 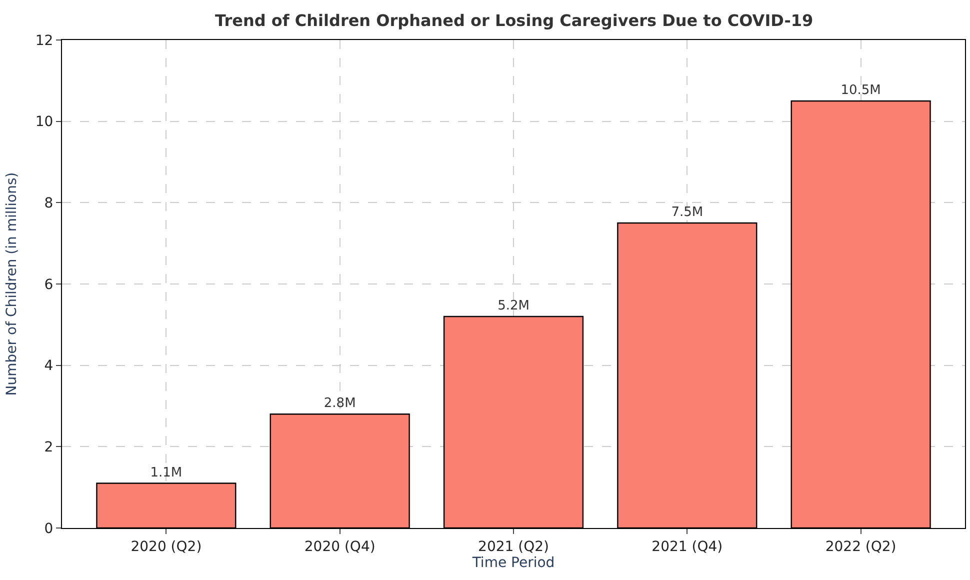 What do you see at coordinates (49, 284) in the screenshot?
I see `y-tick-label: 6` at bounding box center [49, 284].